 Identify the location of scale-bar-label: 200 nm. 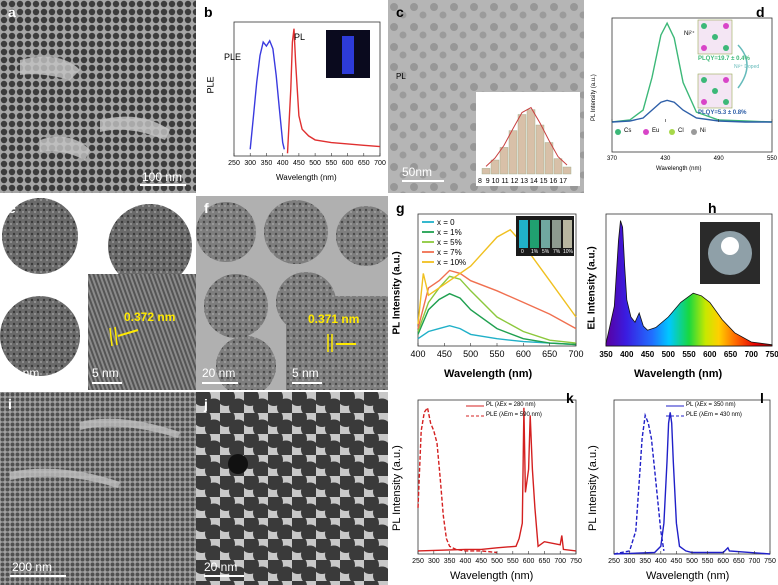
(32, 567).